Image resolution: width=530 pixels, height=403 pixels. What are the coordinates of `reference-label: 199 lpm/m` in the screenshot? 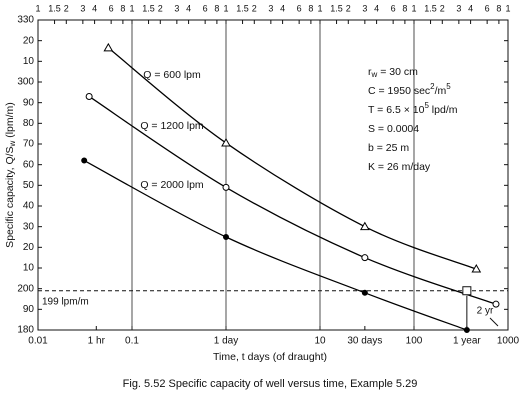 It's located at (65, 301).